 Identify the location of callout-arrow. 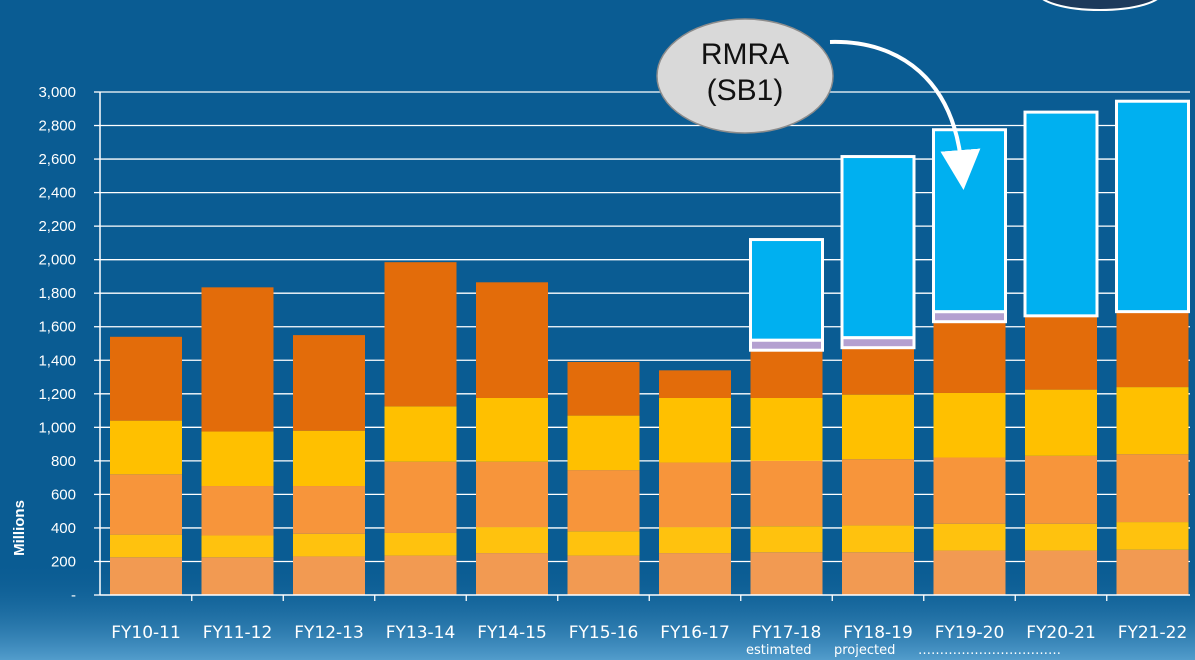
(905, 114).